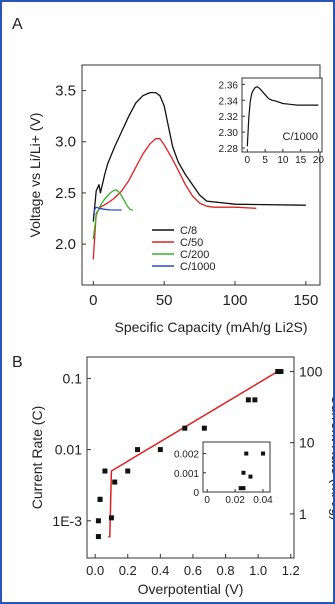  I want to click on inset-a-x-tick-label: 0, so click(248, 160).